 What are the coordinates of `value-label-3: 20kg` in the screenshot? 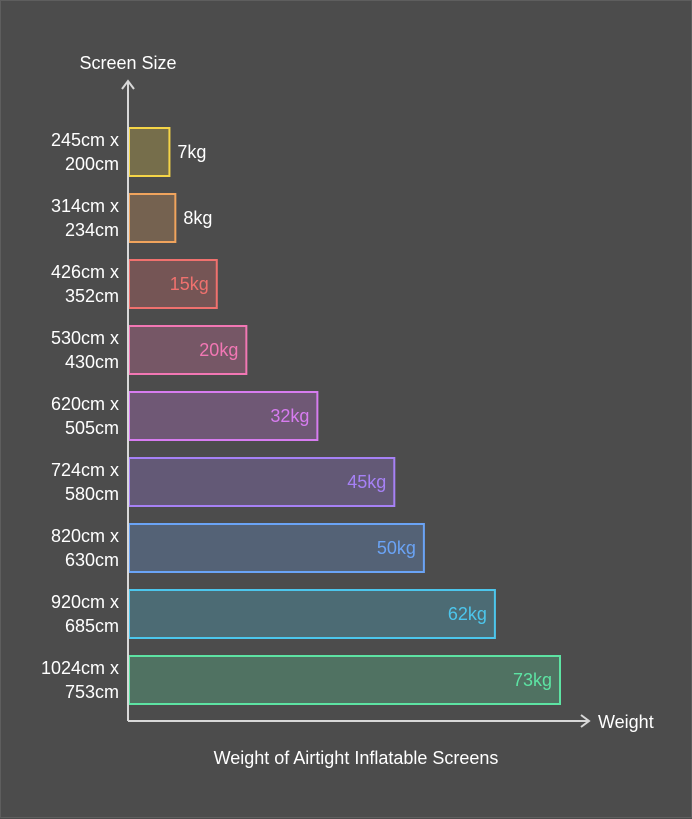 It's located at (218, 350).